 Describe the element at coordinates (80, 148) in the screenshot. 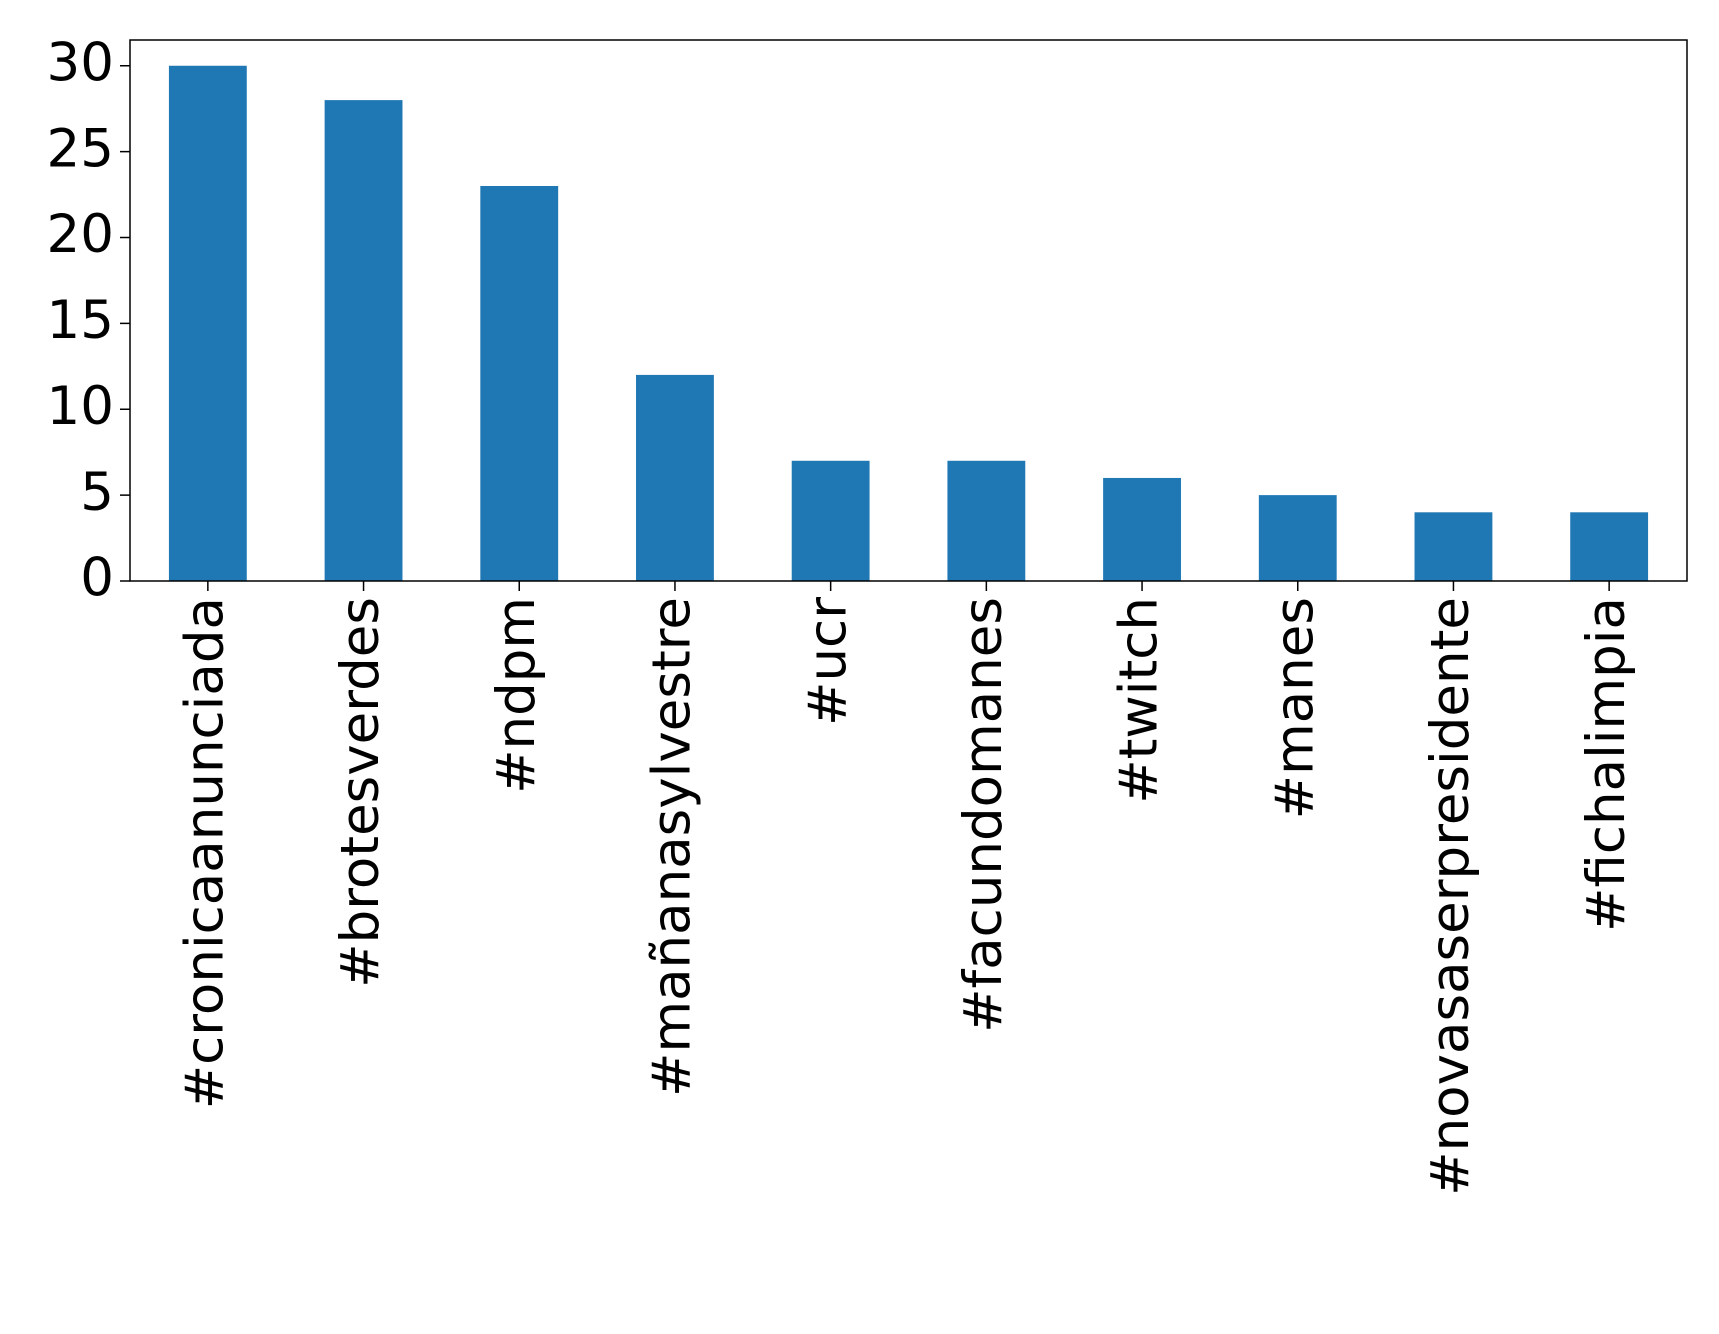

I see `y-tick-label: 25` at that location.